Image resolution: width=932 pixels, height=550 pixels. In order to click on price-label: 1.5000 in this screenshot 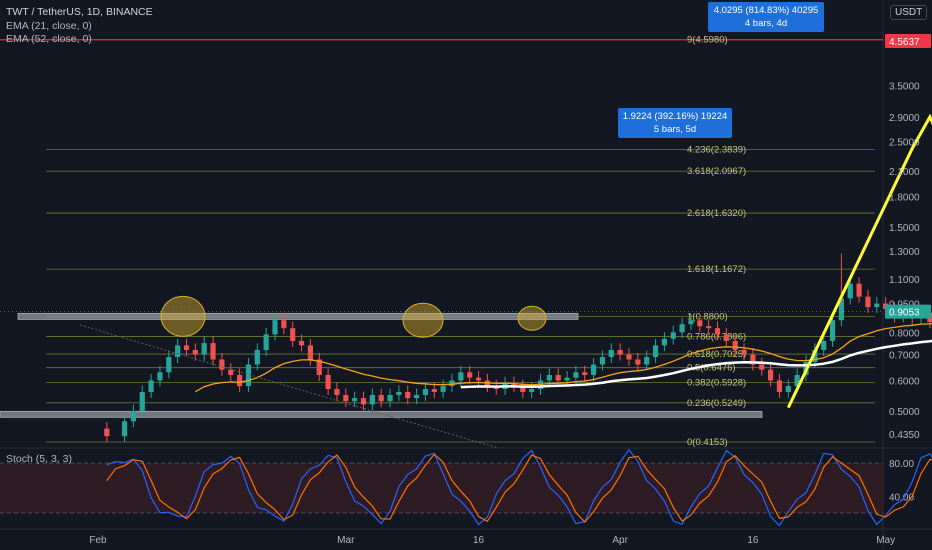, I will do `click(904, 228)`.